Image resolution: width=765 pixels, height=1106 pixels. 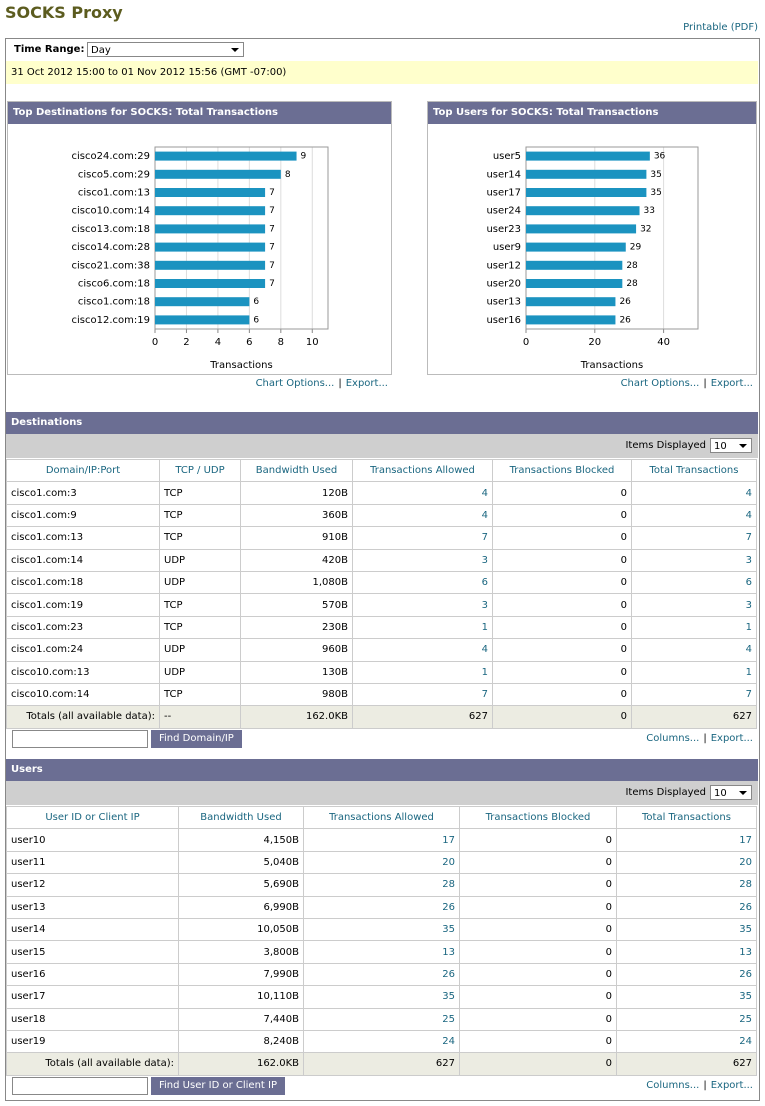 What do you see at coordinates (165, 49) in the screenshot?
I see `time-range-select: Day` at bounding box center [165, 49].